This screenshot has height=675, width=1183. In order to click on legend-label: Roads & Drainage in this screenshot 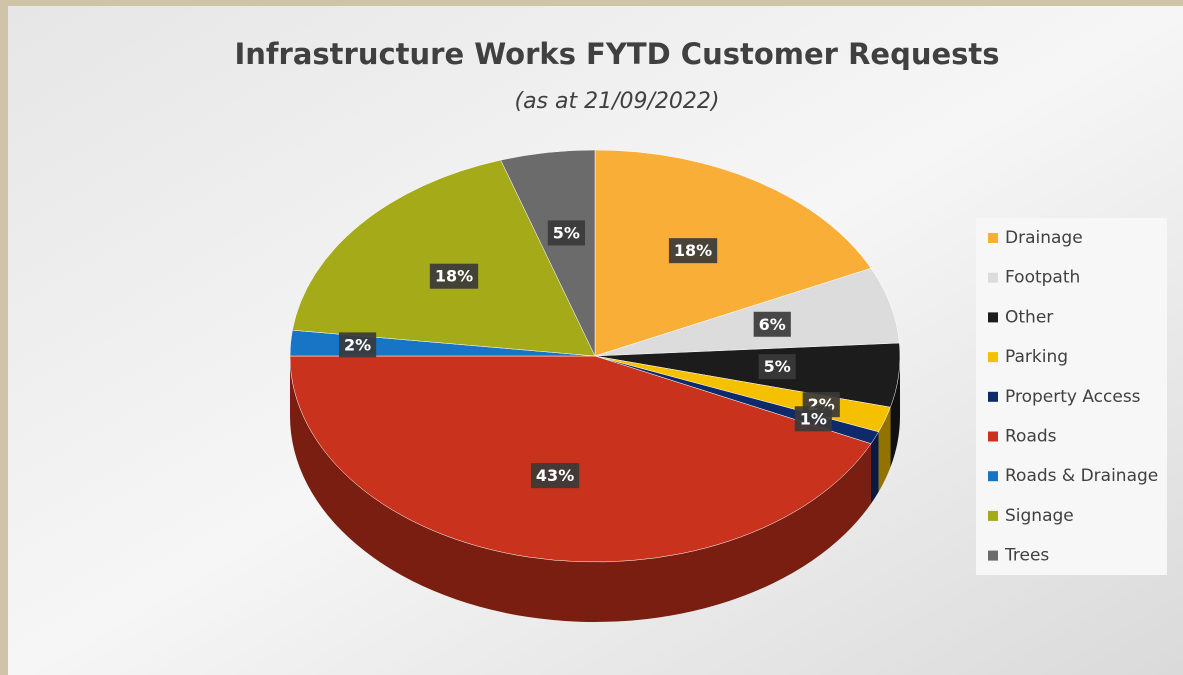, I will do `click(1081, 476)`.